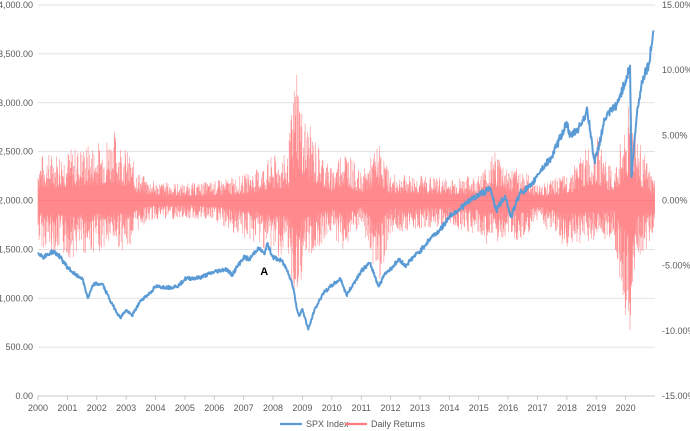  What do you see at coordinates (126, 408) in the screenshot?
I see `x-tick-label: 2003` at bounding box center [126, 408].